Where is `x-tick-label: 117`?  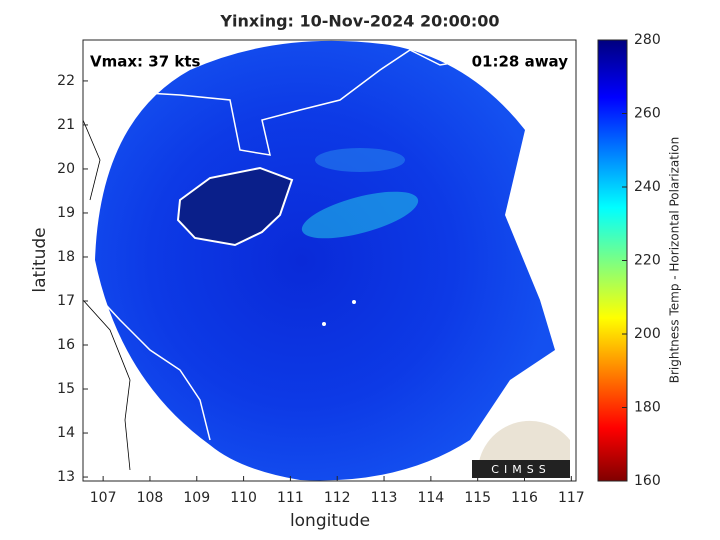
x-tick-label: 117 is located at coordinates (571, 498).